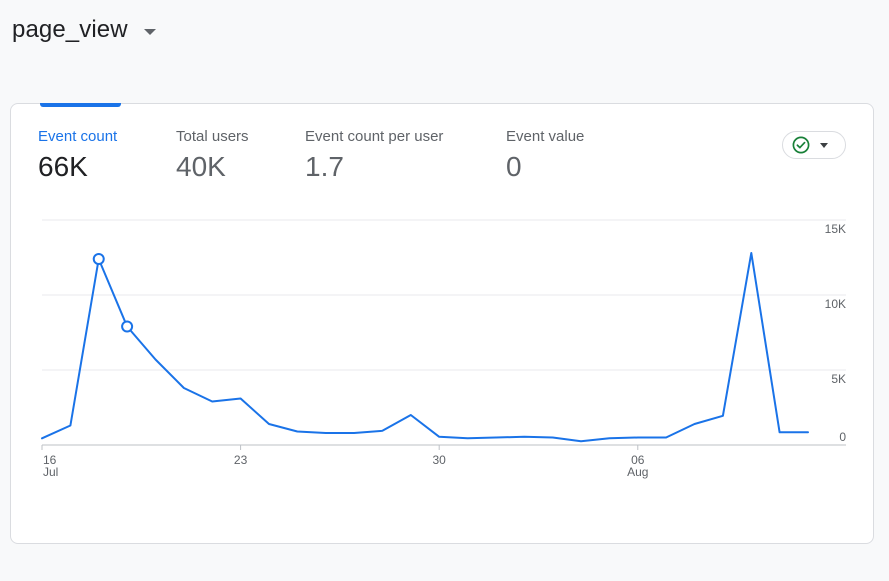  I want to click on metric-value: 66K, so click(63, 166).